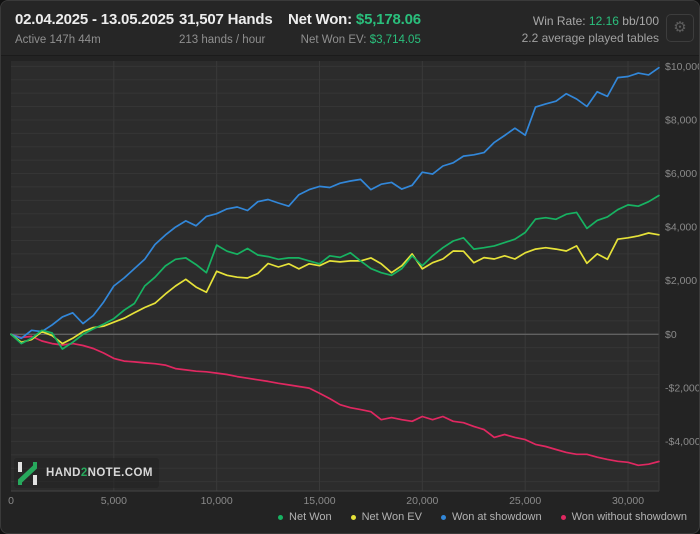 The image size is (700, 534). I want to click on y-axis-label: -$2,000, so click(682, 388).